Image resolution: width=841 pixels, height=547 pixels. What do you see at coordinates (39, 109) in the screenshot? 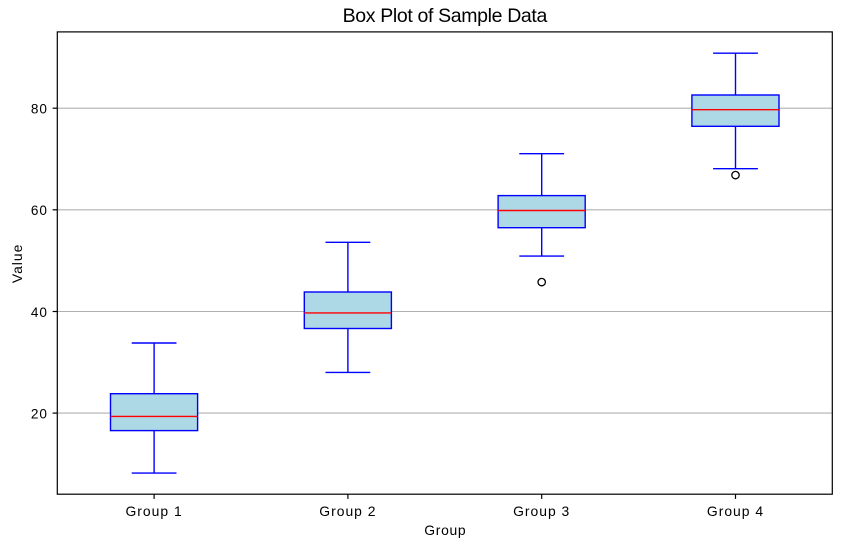
I see `svg-text: 80` at bounding box center [39, 109].